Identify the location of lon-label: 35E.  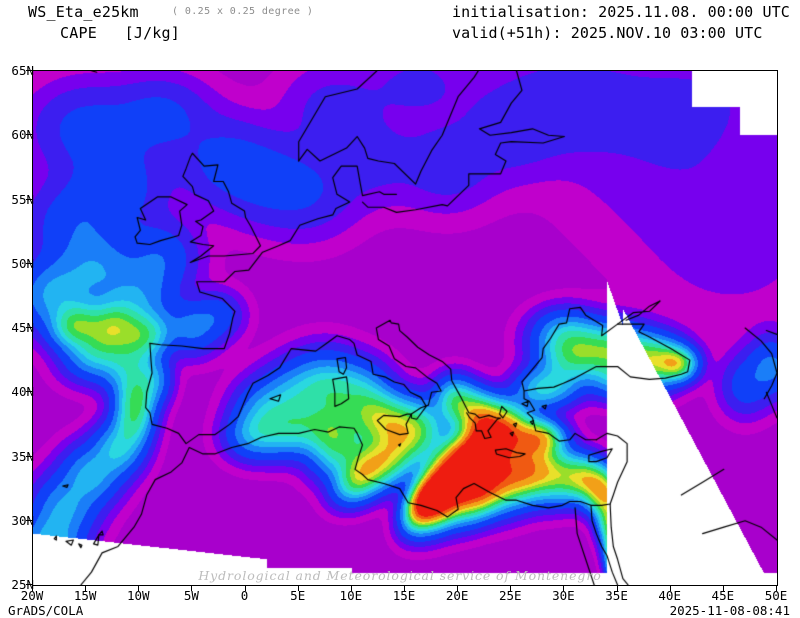
(616, 595).